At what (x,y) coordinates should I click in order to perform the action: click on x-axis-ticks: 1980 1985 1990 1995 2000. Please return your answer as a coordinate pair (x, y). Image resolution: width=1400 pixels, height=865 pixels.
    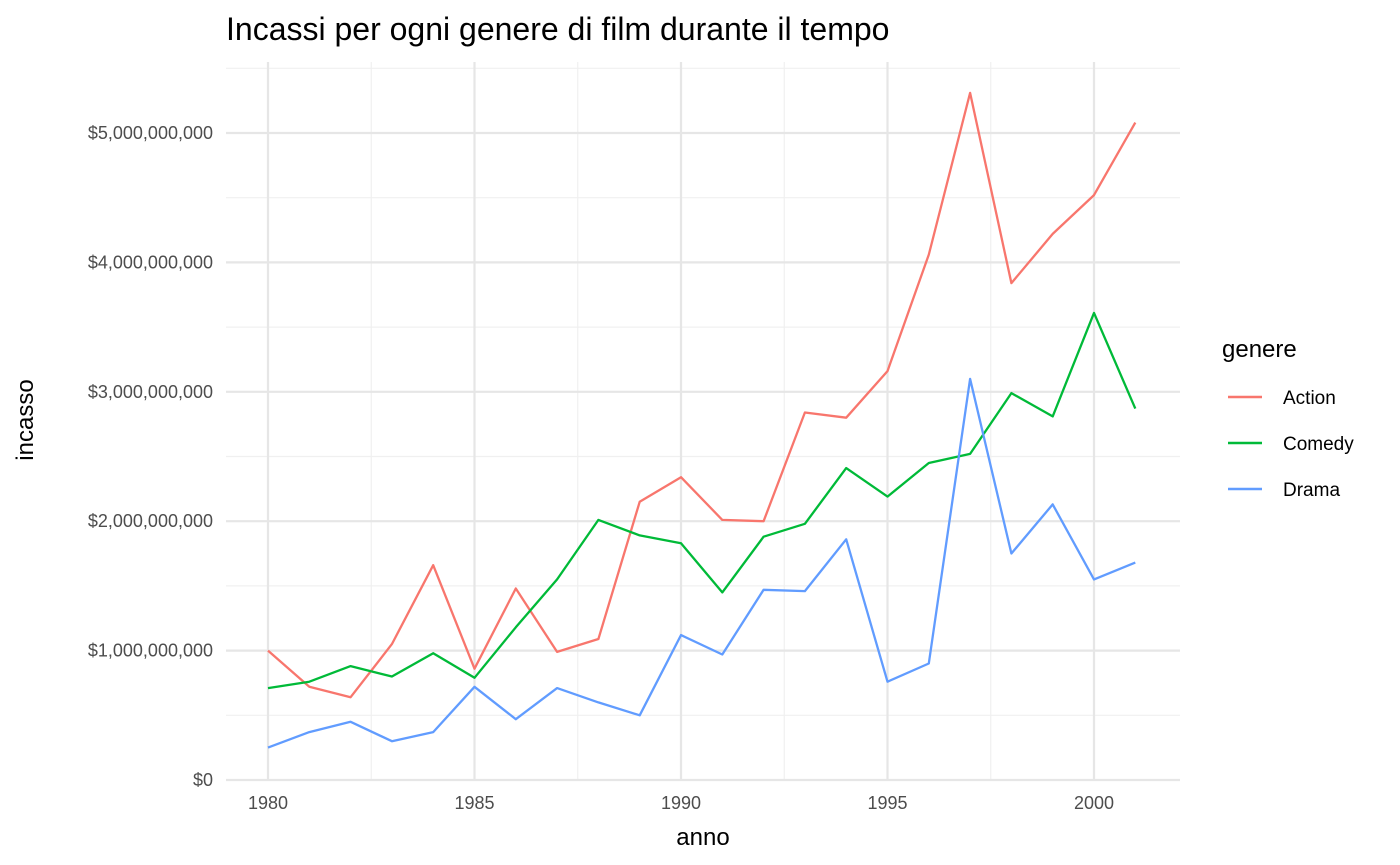
    Looking at the image, I should click on (681, 803).